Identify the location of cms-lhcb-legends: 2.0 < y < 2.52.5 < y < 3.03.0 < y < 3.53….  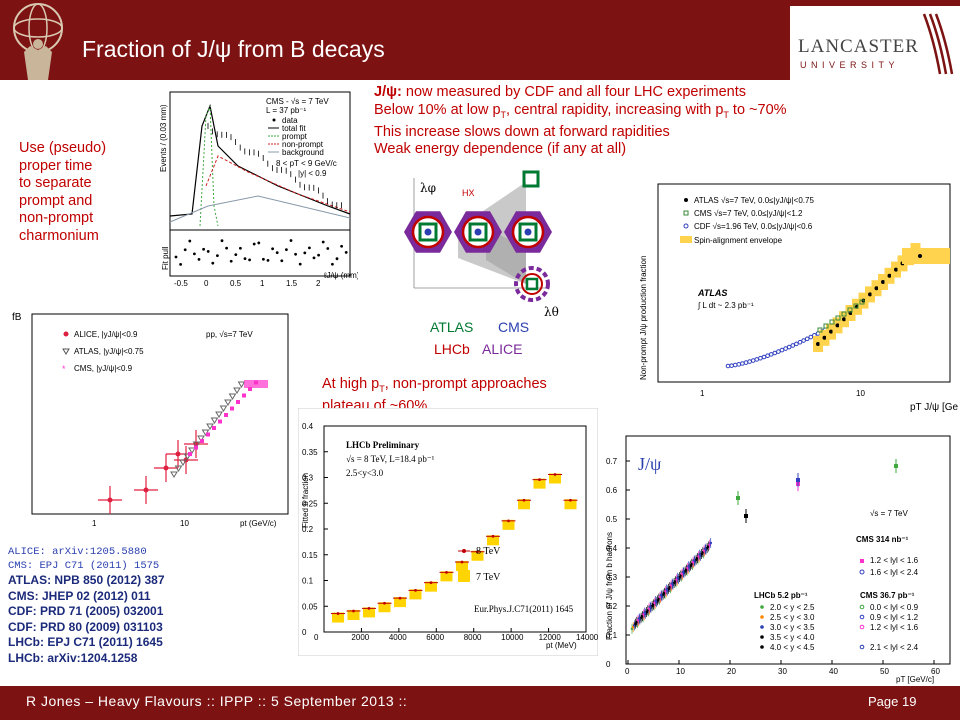
(839, 627).